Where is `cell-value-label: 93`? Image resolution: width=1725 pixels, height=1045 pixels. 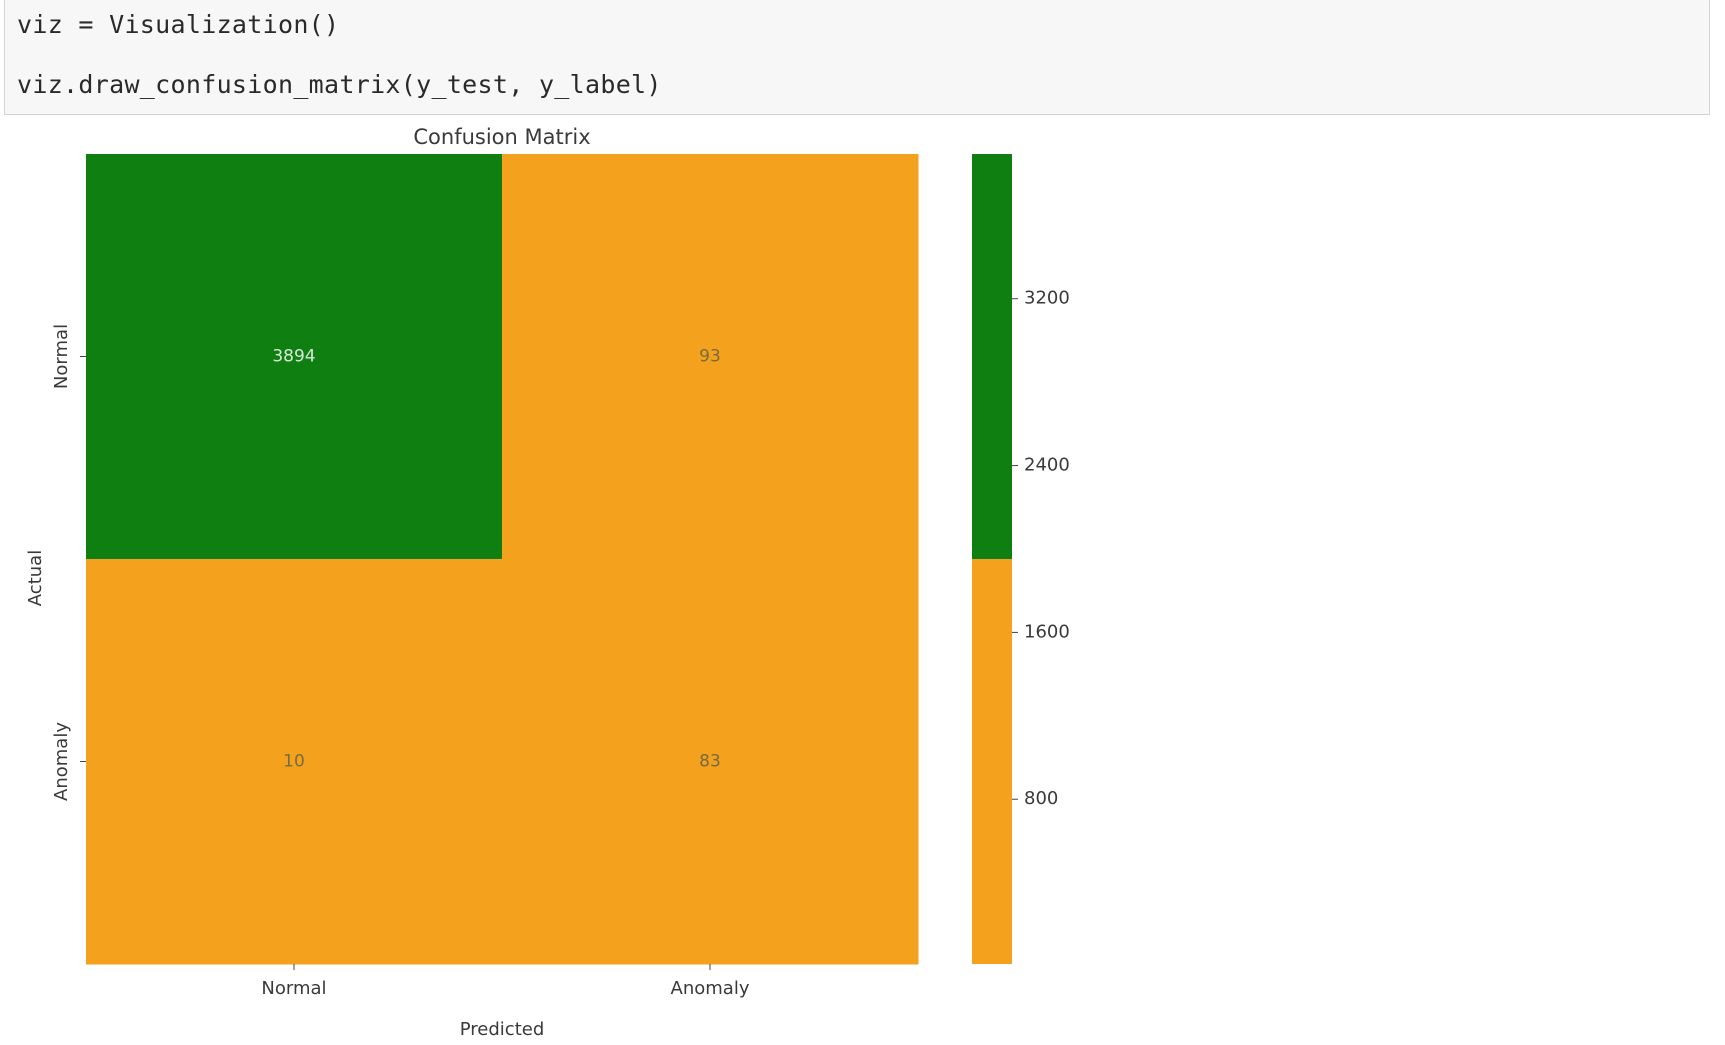 cell-value-label: 93 is located at coordinates (710, 357).